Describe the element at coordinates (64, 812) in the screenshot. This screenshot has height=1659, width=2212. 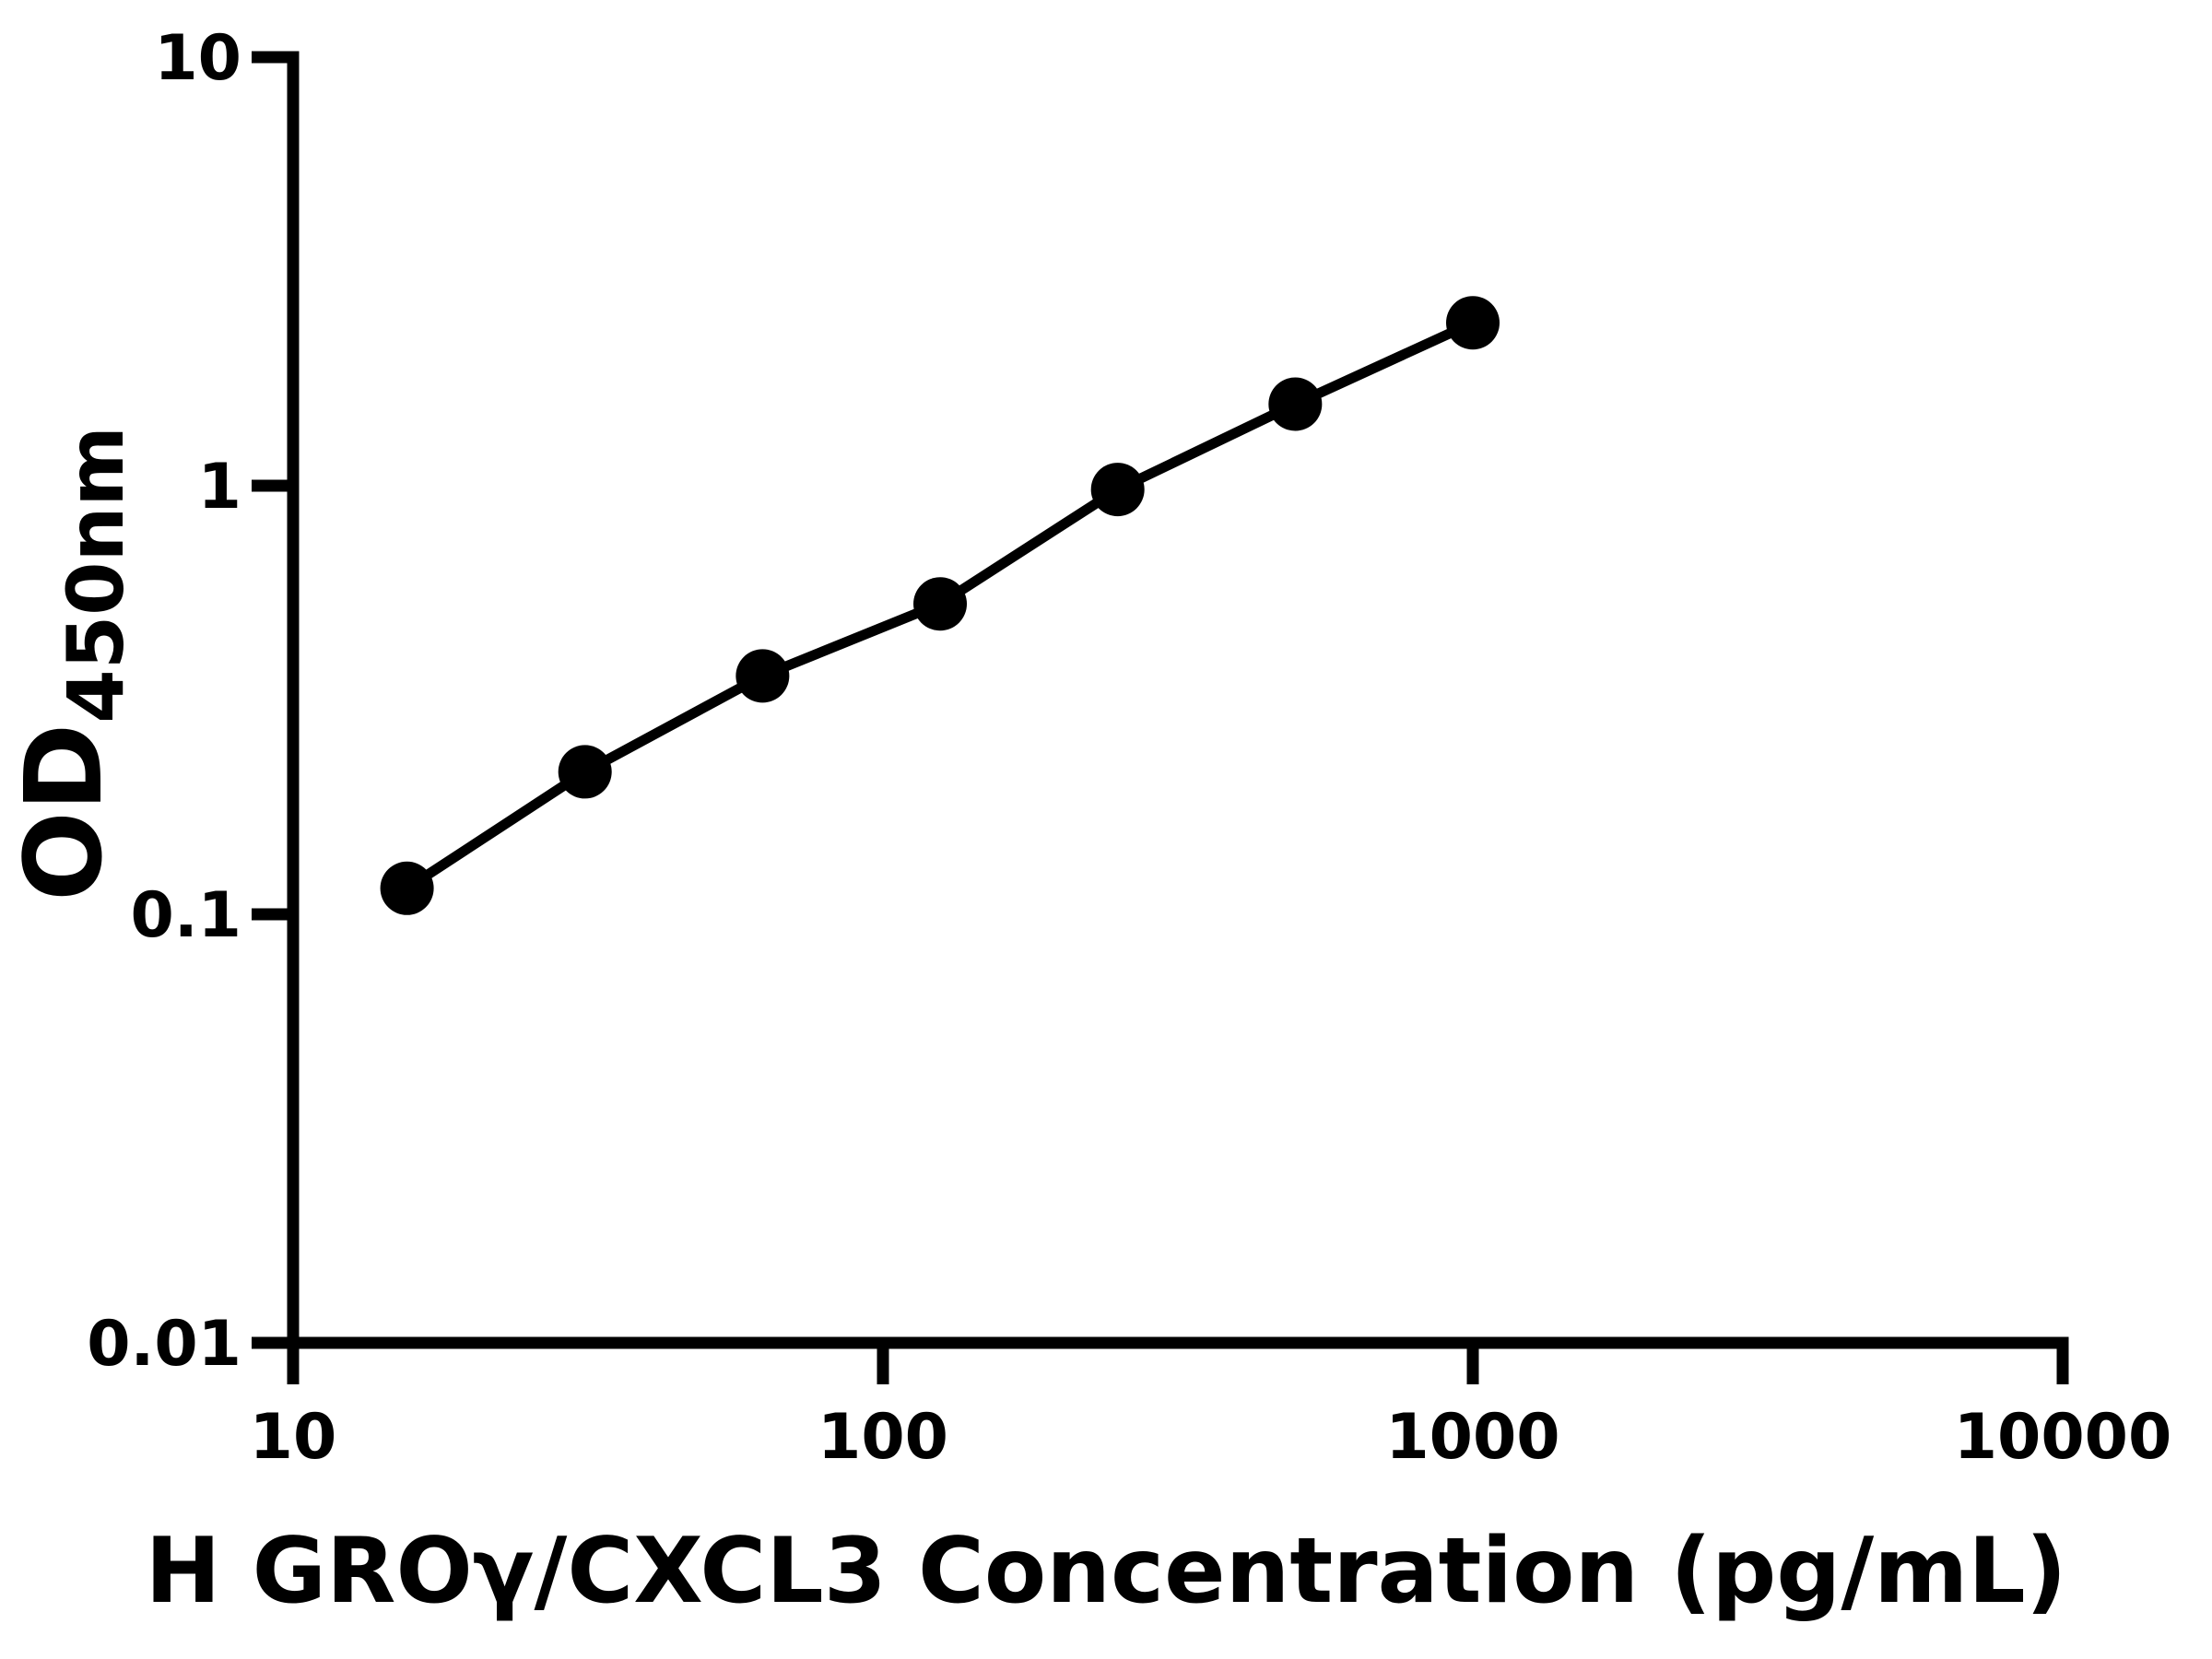
I see `y-axis-title-main: OD` at that location.